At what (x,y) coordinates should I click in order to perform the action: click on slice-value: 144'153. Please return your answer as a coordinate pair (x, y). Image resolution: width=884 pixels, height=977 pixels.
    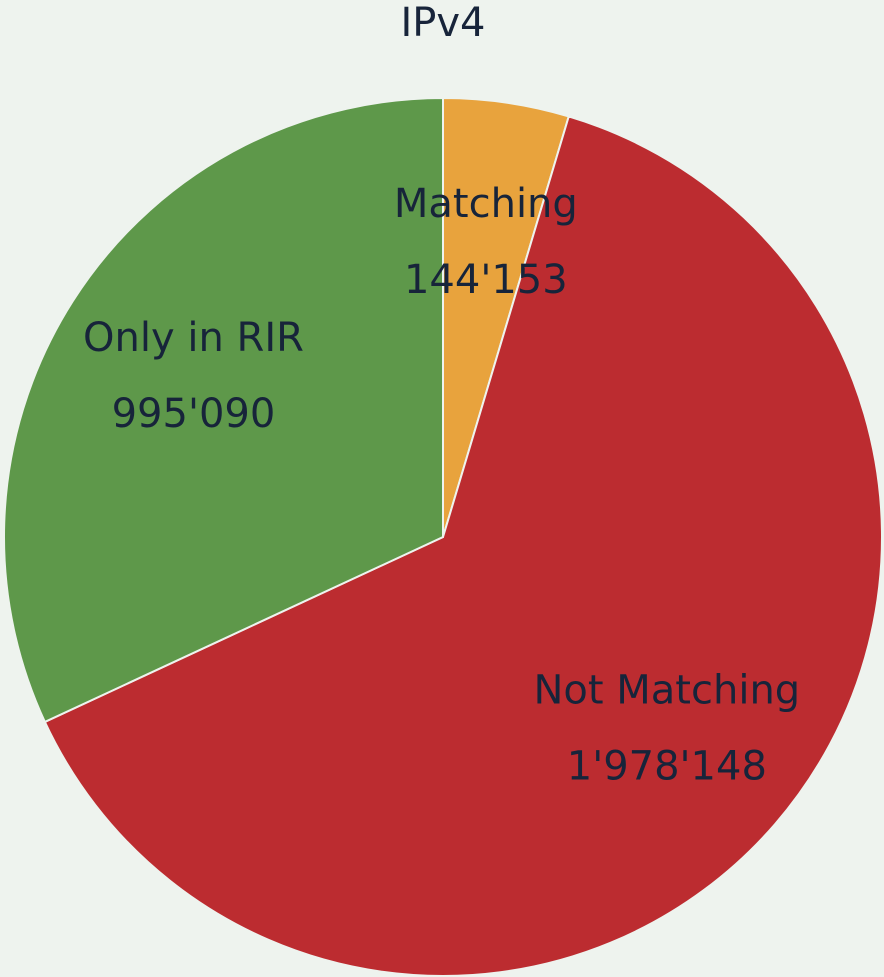
    Looking at the image, I should click on (486, 280).